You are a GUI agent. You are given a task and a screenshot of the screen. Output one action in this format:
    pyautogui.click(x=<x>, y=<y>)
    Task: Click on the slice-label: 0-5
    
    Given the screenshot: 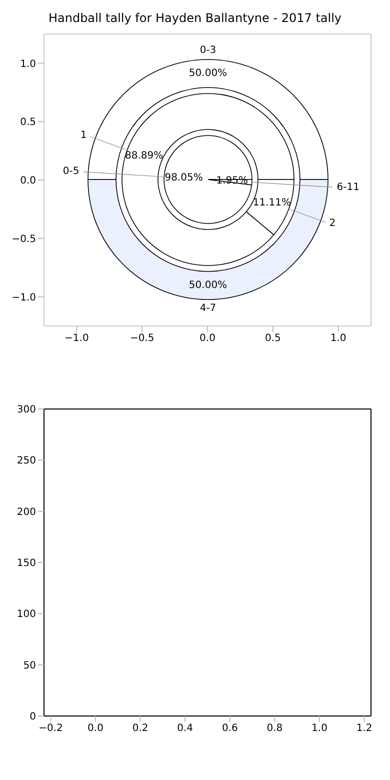 What is the action you would take?
    pyautogui.click(x=71, y=172)
    